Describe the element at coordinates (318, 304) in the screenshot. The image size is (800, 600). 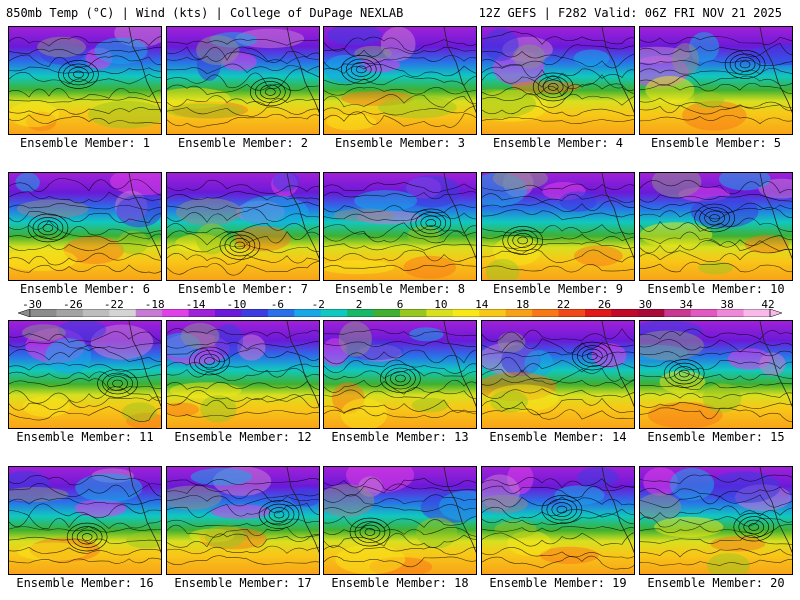
I see `colorbar-tick: -2` at that location.